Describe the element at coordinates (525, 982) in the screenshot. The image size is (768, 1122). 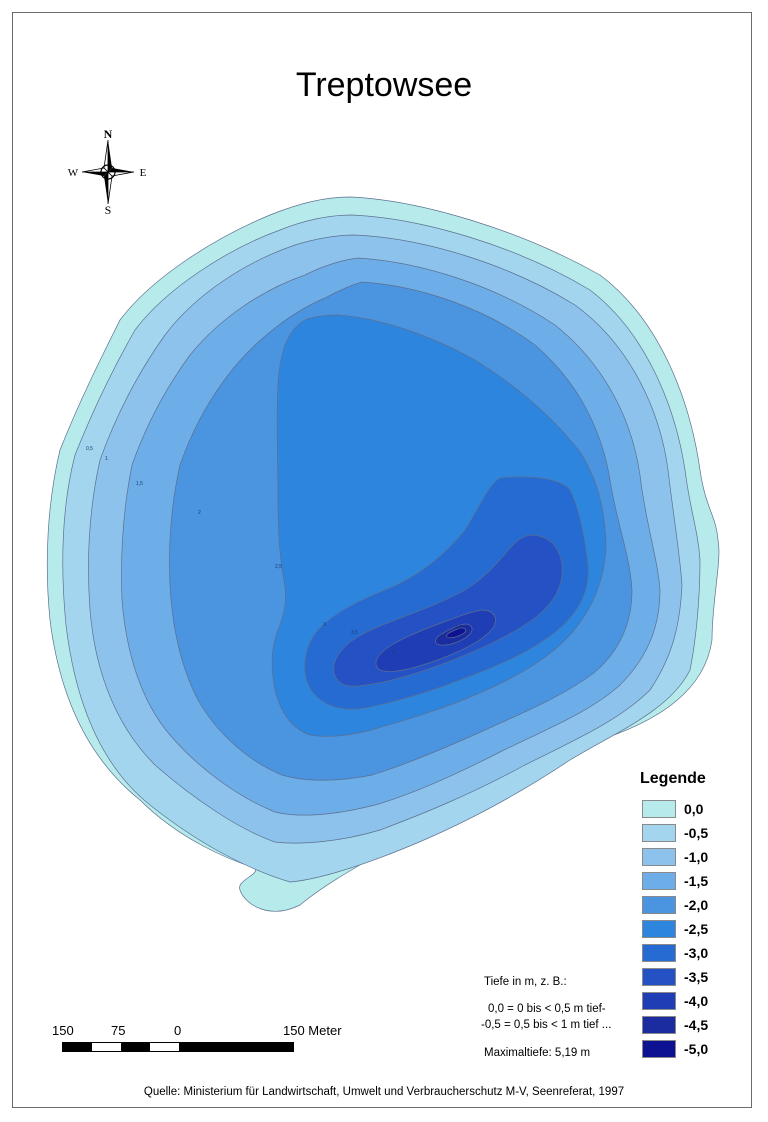
I see `depth-note: Tiefe in m, z. B.:` at that location.